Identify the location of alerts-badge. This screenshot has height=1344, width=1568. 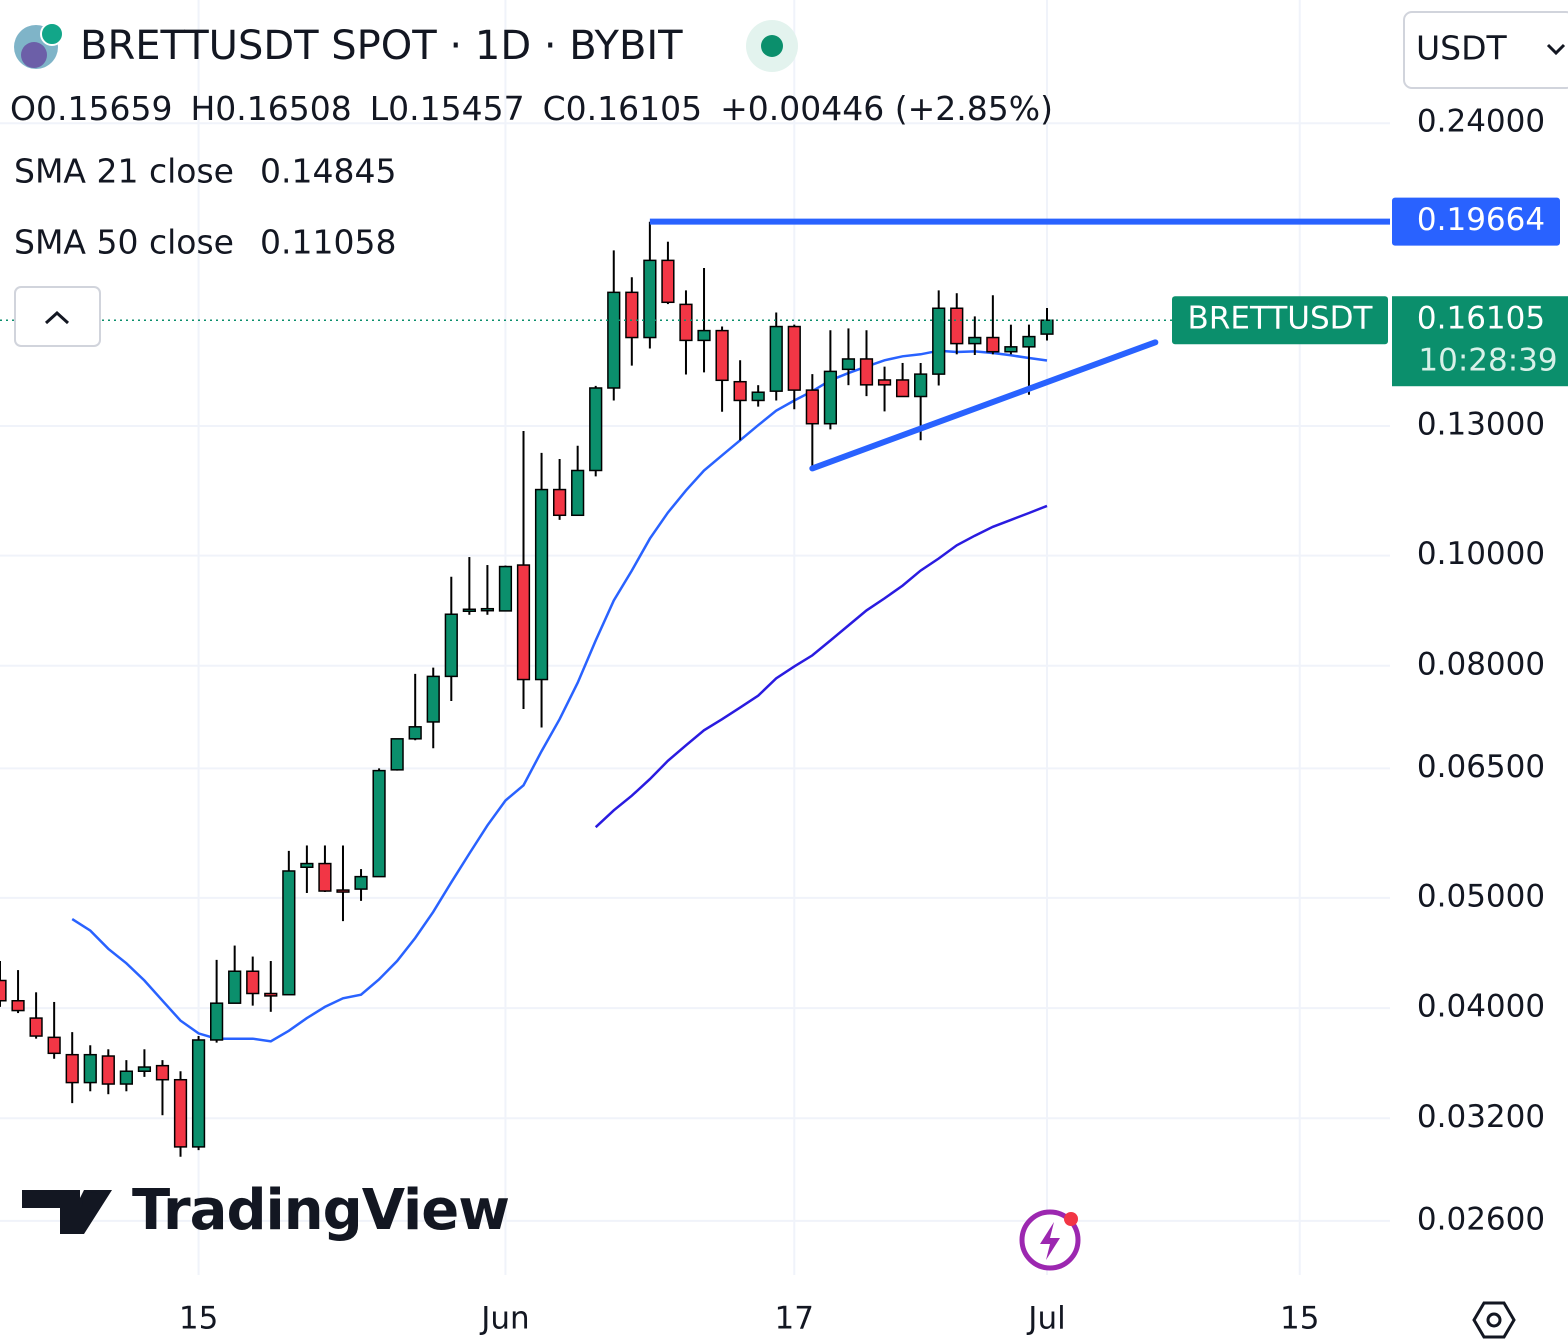
(1071, 1219).